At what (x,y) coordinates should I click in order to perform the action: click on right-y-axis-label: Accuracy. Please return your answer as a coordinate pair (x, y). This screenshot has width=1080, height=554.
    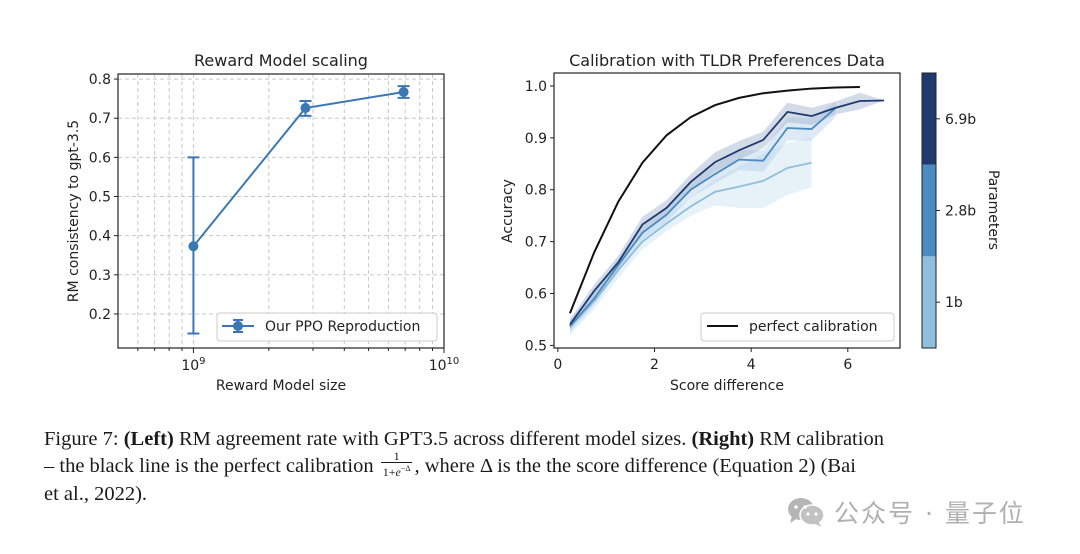
    Looking at the image, I should click on (508, 211).